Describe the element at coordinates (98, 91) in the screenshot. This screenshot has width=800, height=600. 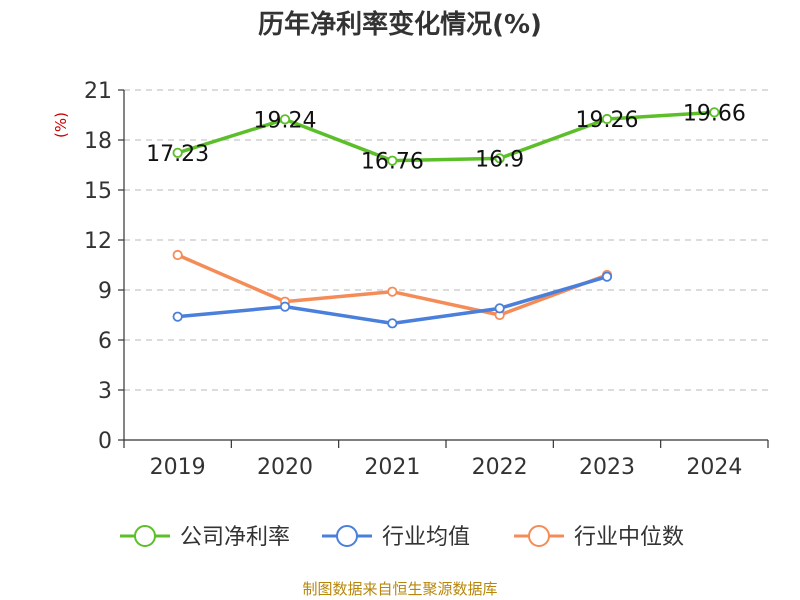
I see `y-tick-label: 21` at that location.